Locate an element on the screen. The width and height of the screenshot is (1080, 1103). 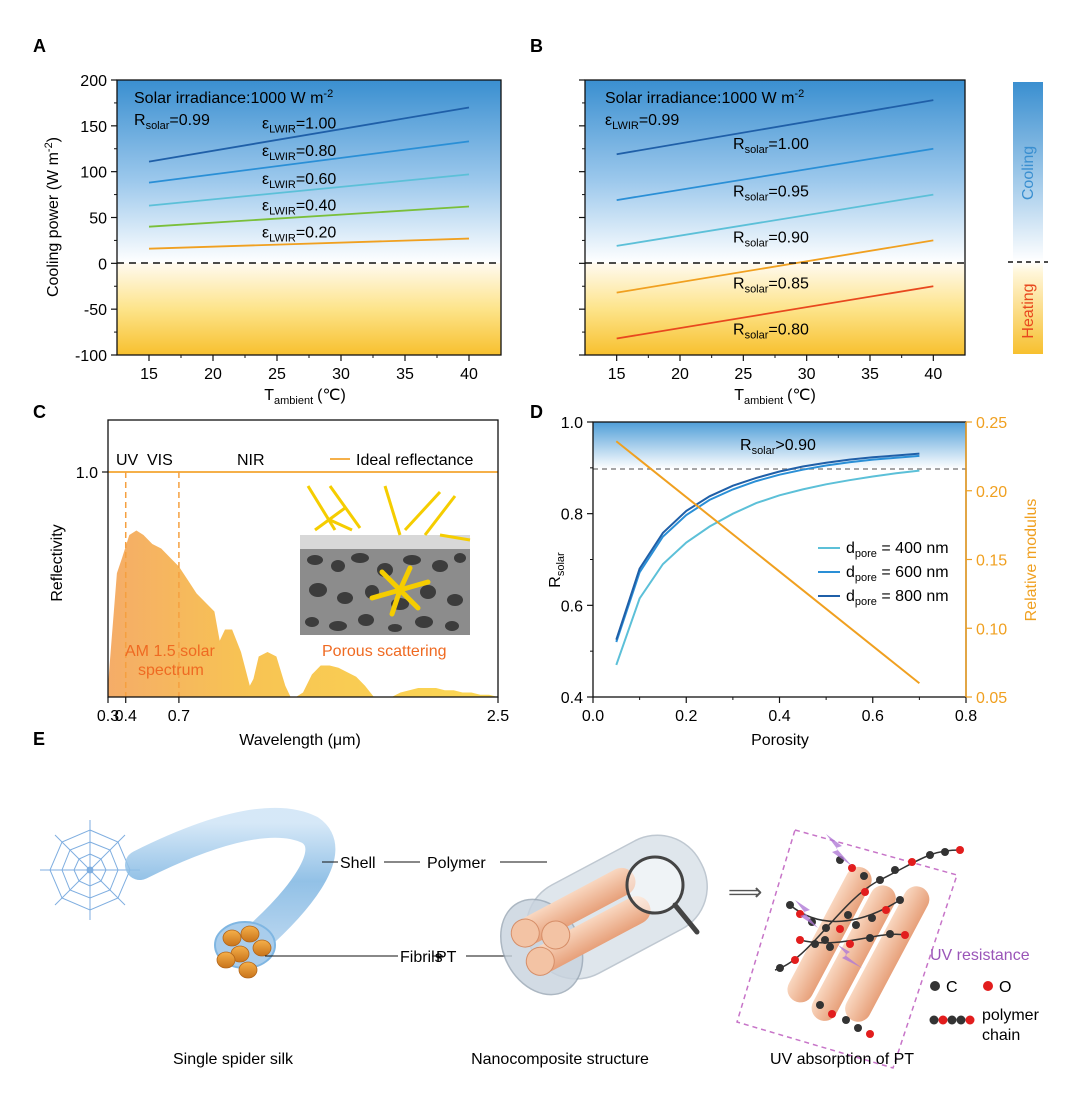
axes: 15 20 25 30 35 40 is located at coordinates (760, 231).